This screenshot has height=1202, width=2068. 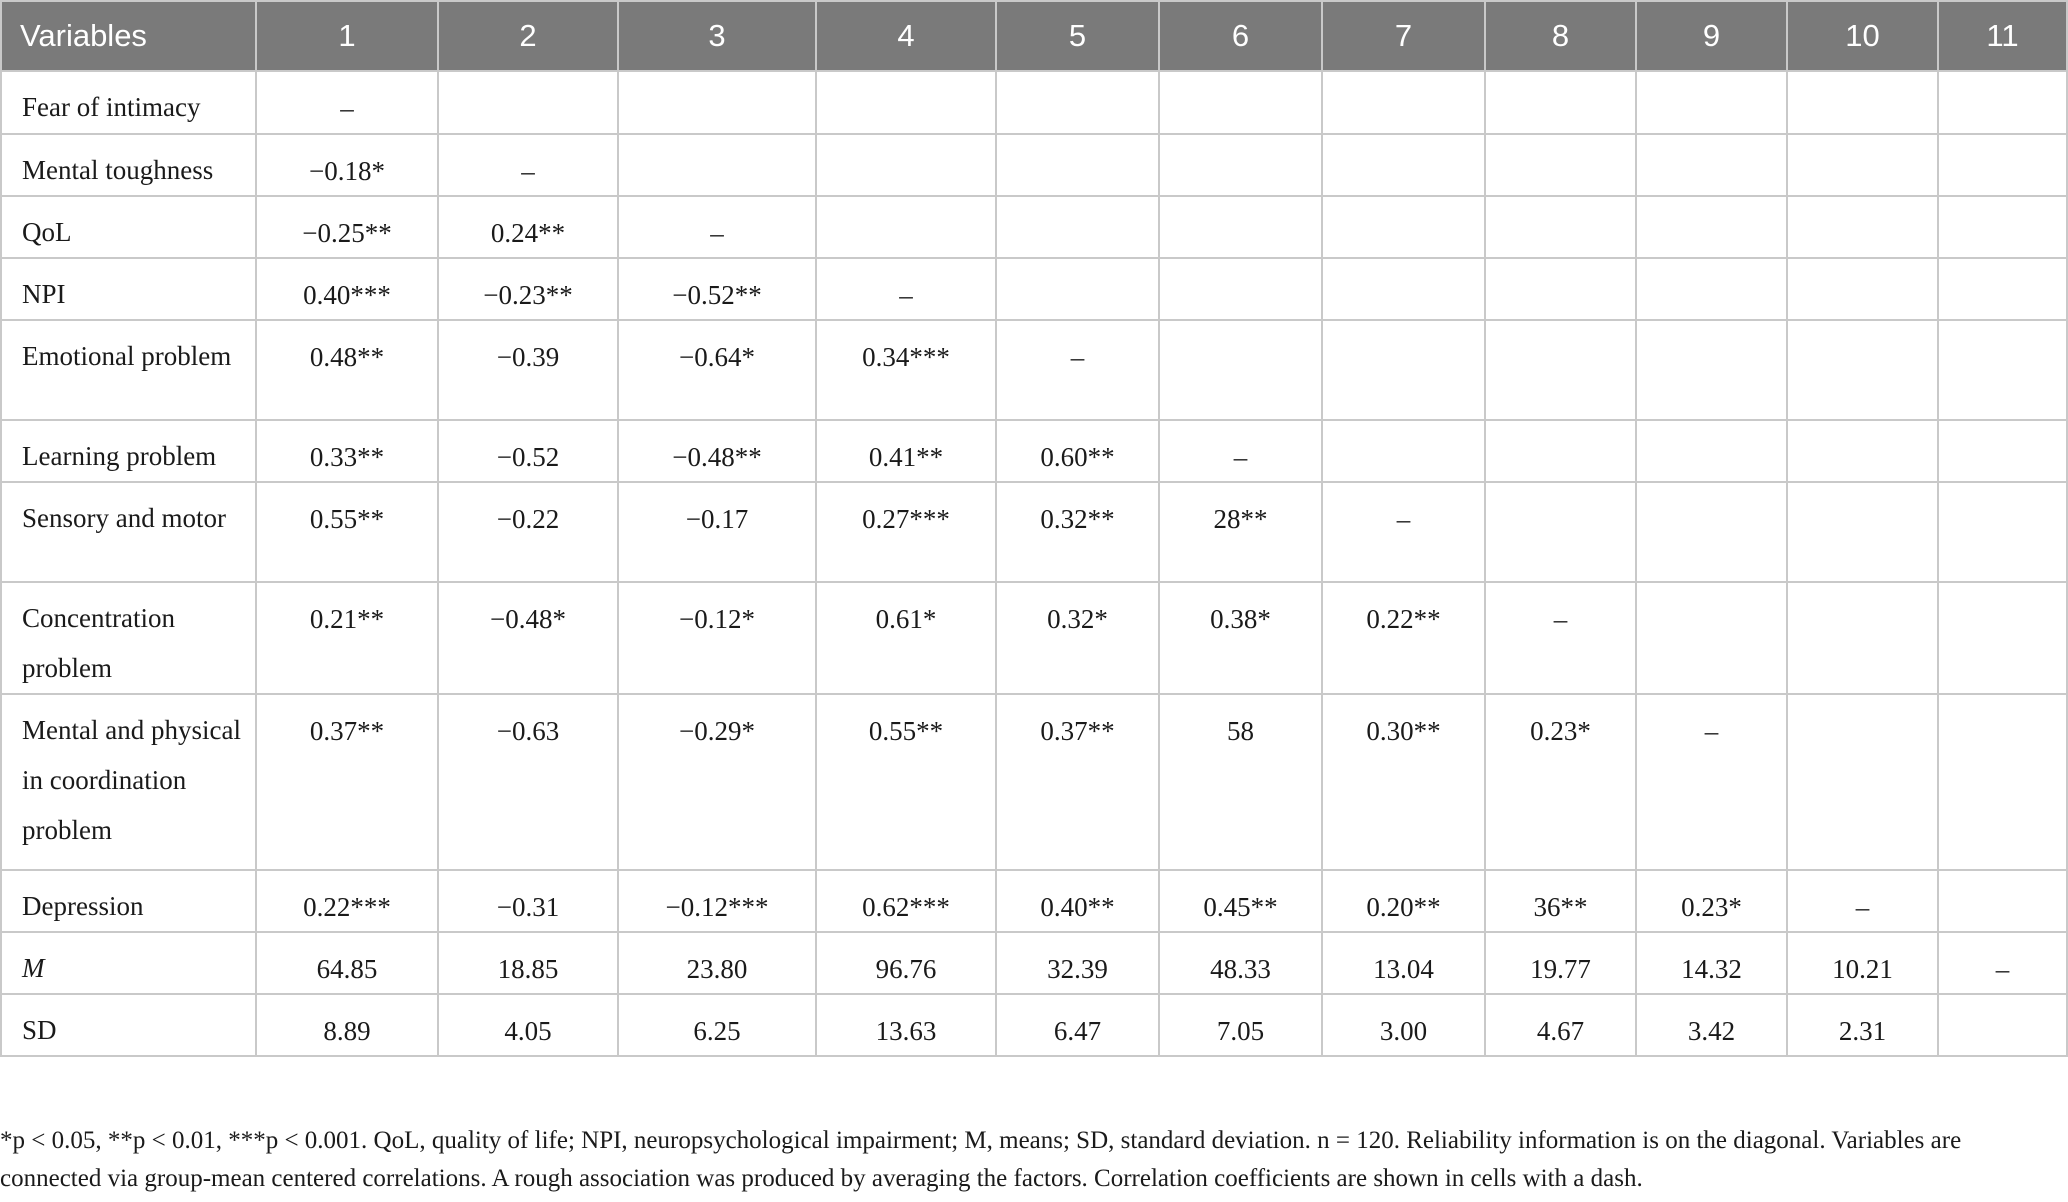 I want to click on table-cell: −0.31, so click(x=528, y=901).